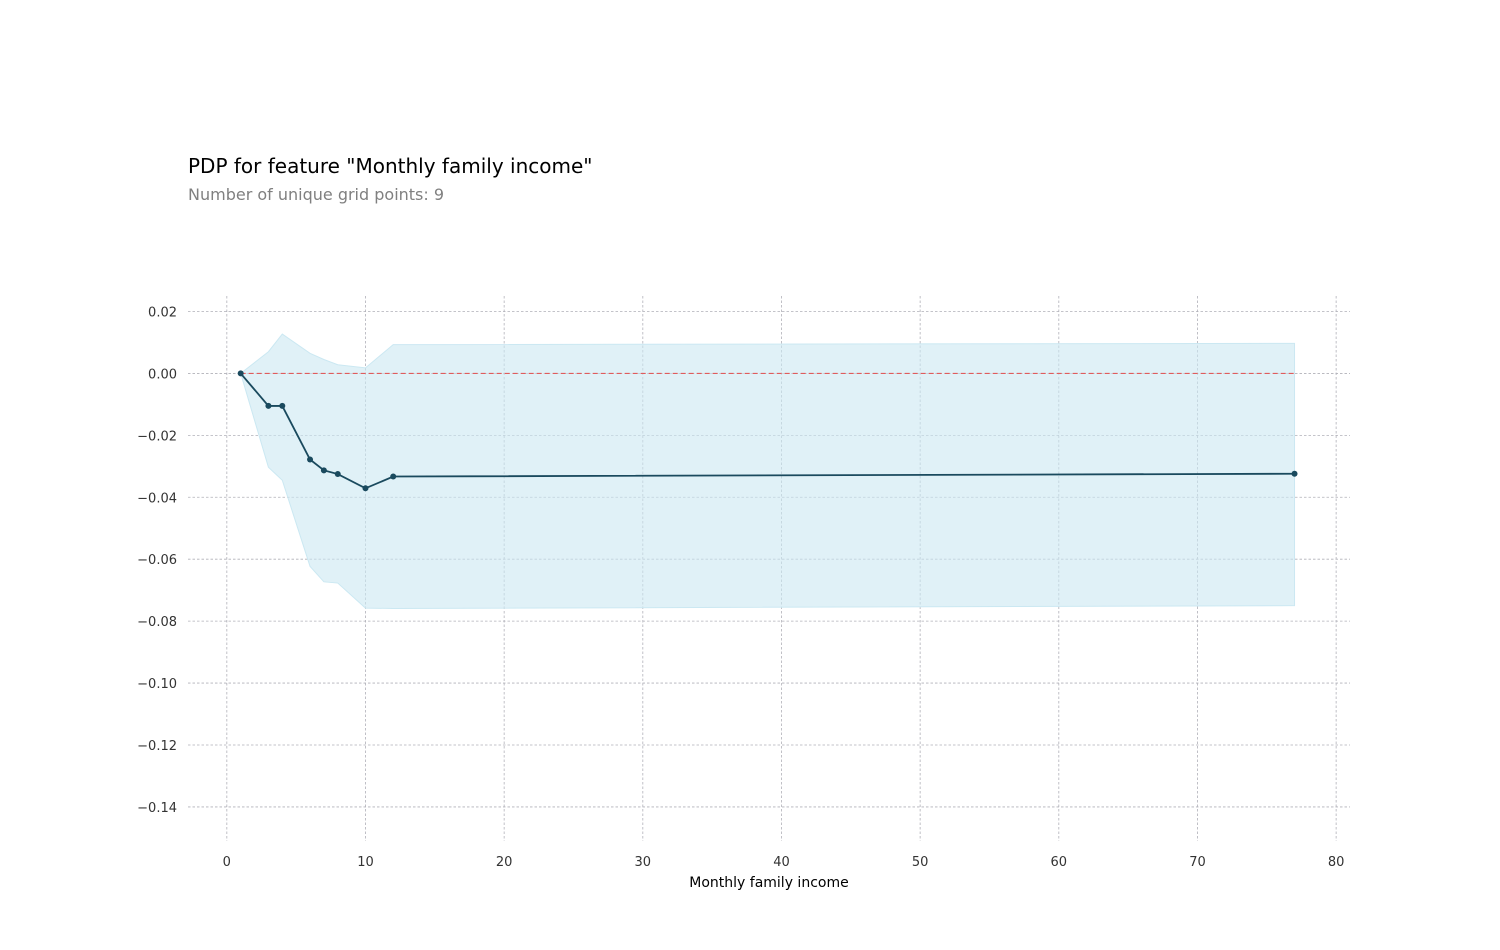  I want to click on y-tick-label: −0.14, so click(157, 808).